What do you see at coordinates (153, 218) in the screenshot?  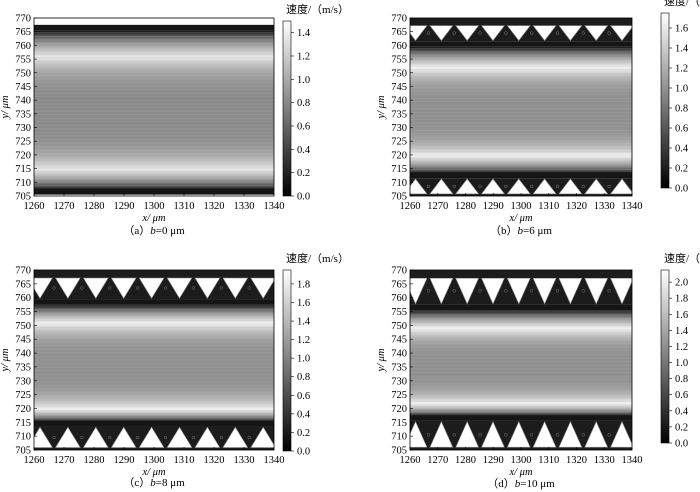 I see `x-axis-label: x/ μm` at bounding box center [153, 218].